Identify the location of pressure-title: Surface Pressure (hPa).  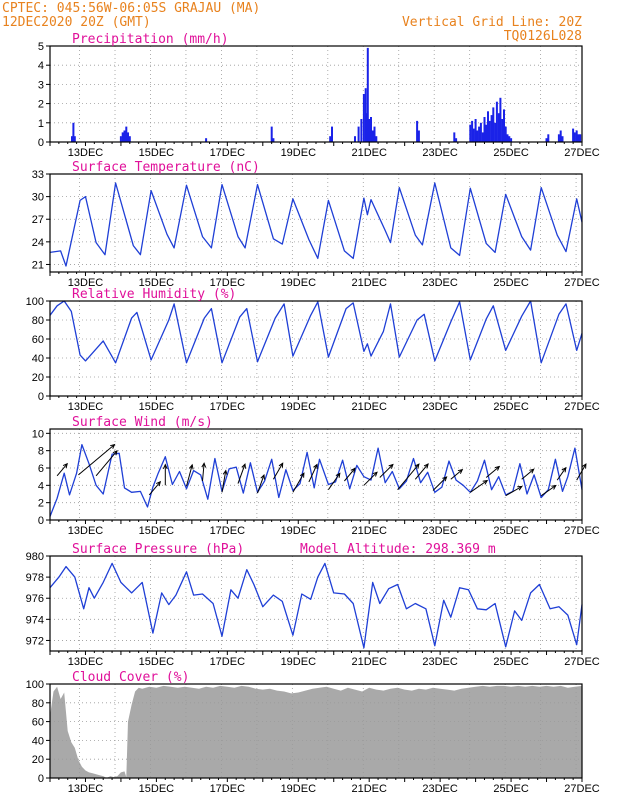
(158, 549).